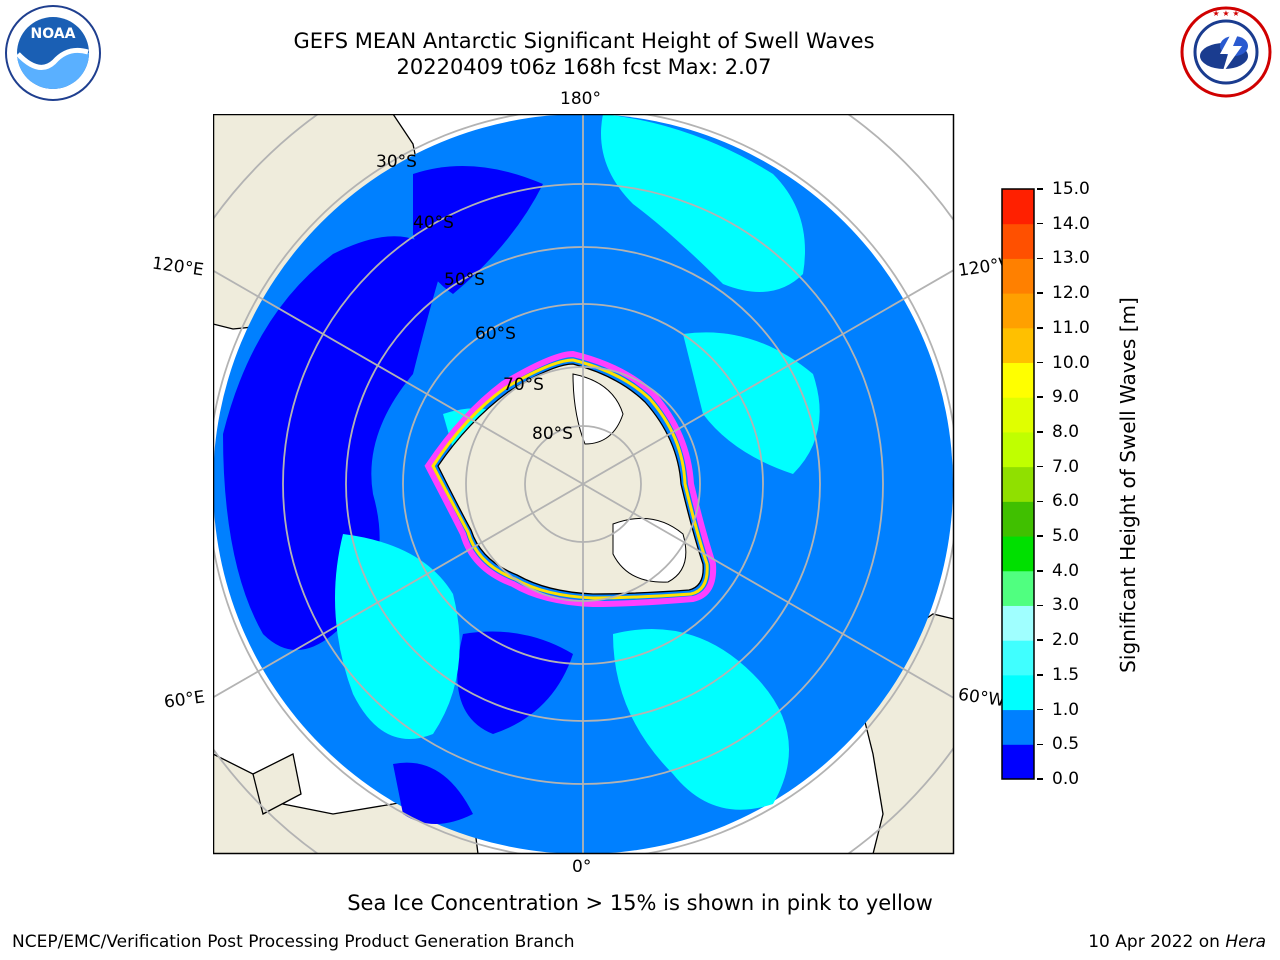  What do you see at coordinates (1066, 431) in the screenshot?
I see `colorbar-tick-label: 8.0` at bounding box center [1066, 431].